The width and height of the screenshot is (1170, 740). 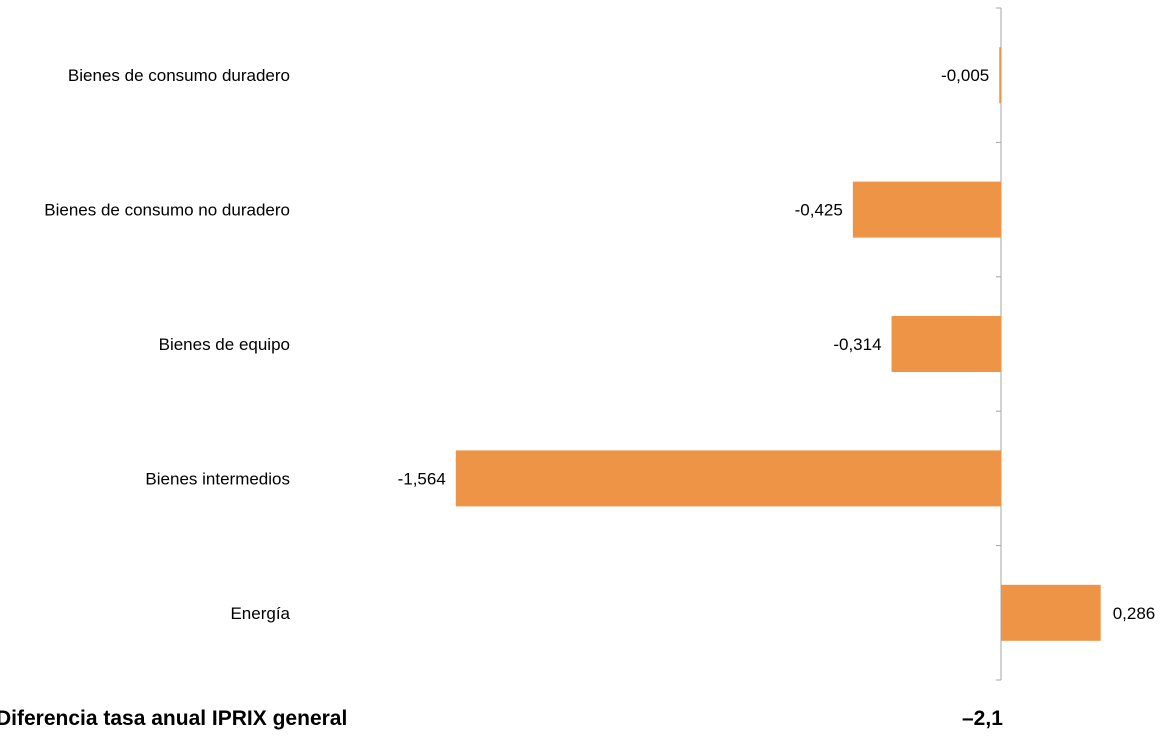 I want to click on category-label: Bienes de equipo, so click(x=224, y=344).